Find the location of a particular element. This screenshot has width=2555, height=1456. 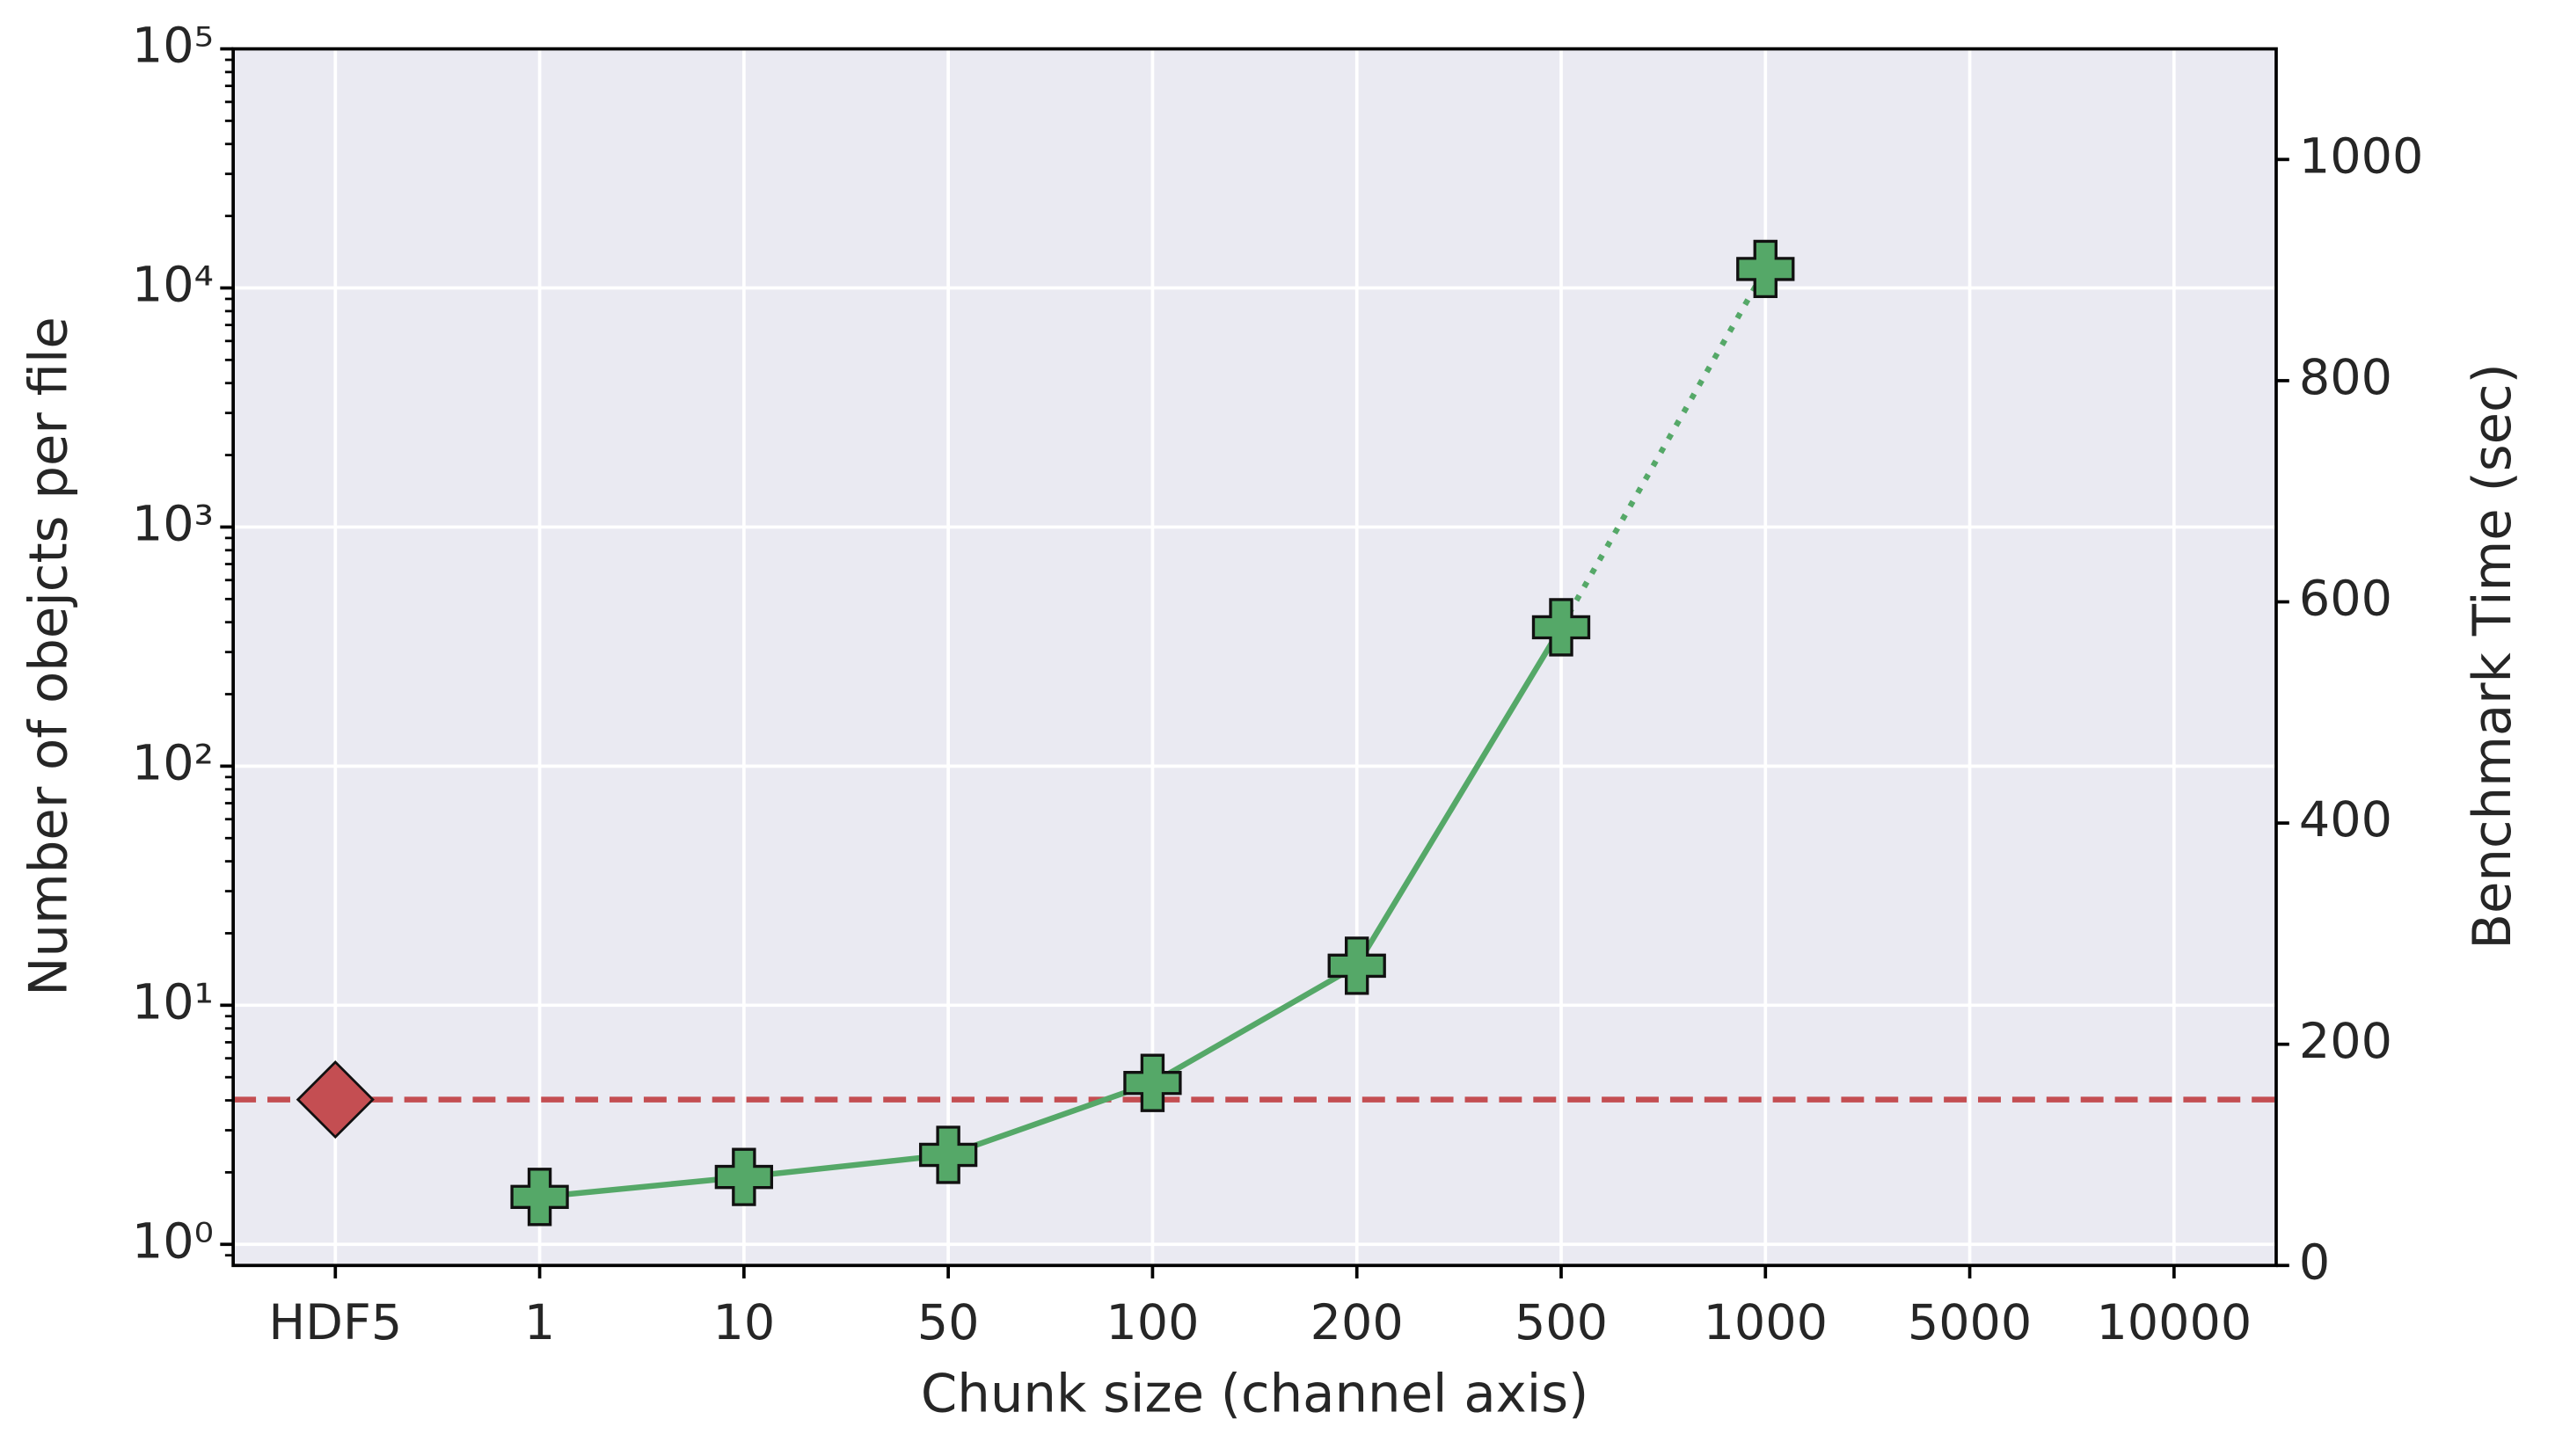

y-axis-label: Number of obejcts per file is located at coordinates (48, 656).